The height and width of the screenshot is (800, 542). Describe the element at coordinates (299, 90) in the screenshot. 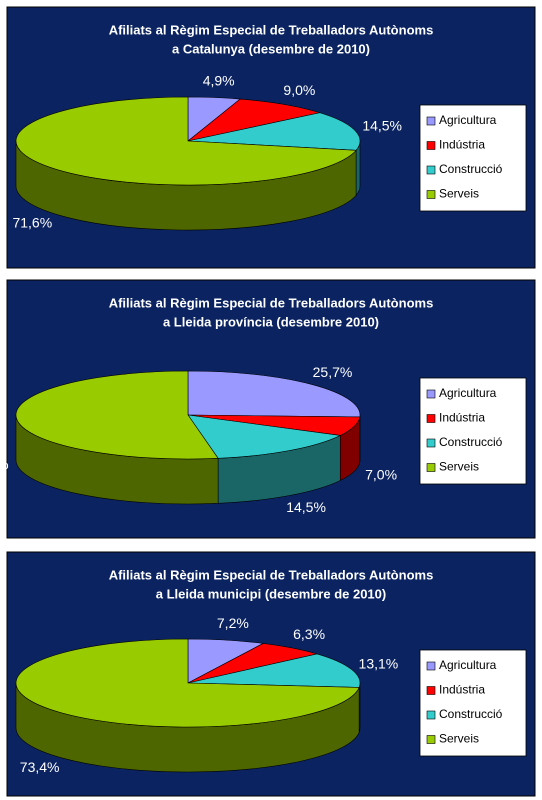

I see `data-label: 9,0%` at that location.